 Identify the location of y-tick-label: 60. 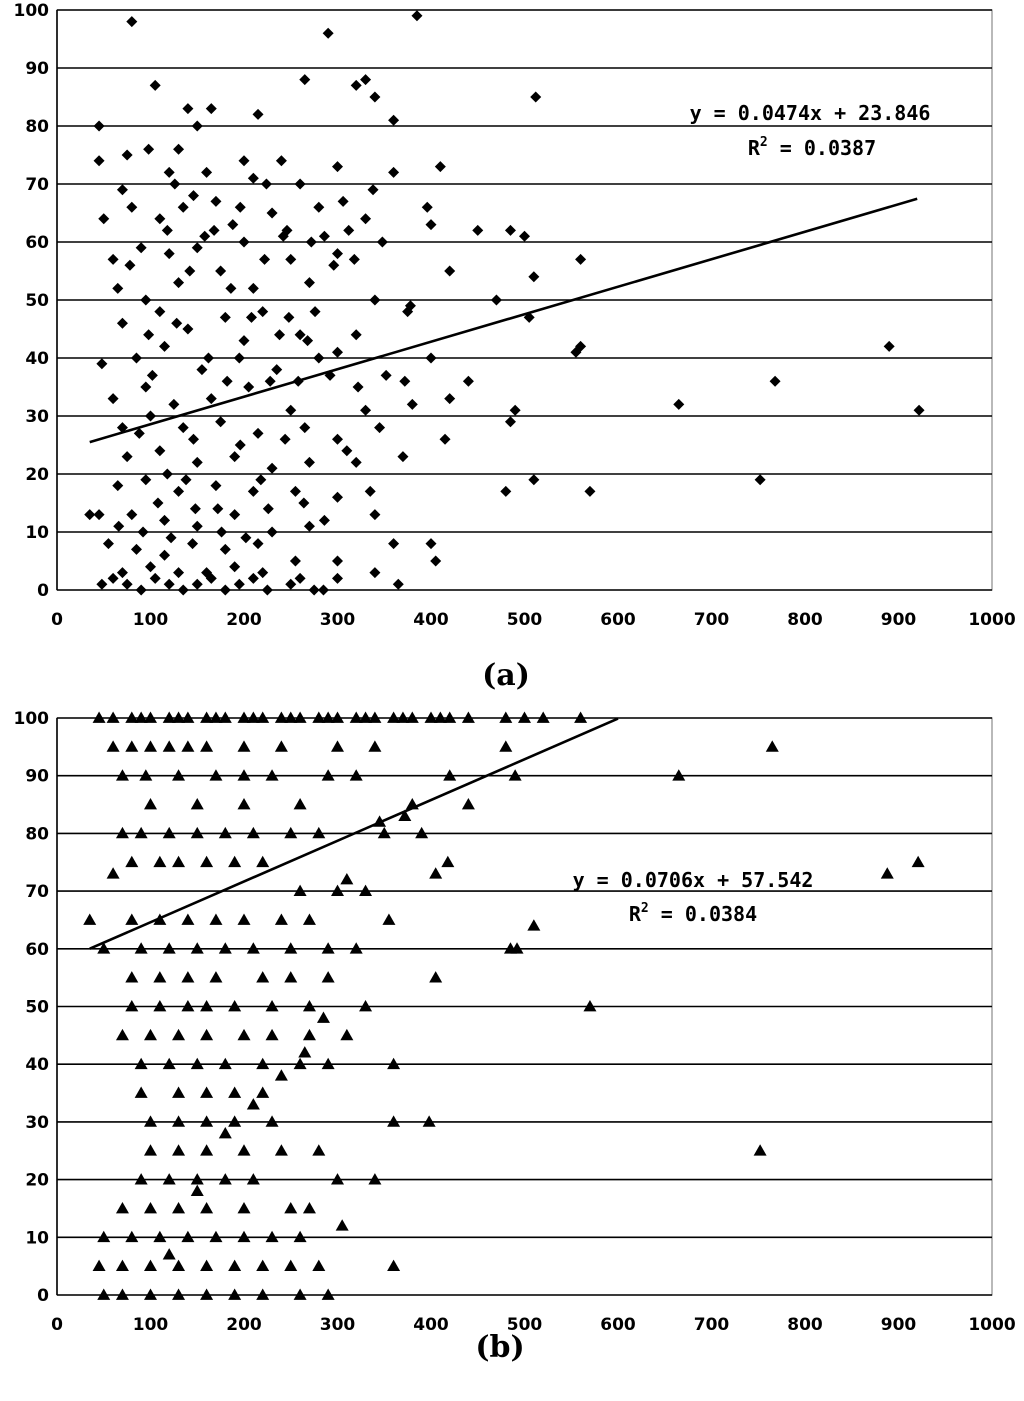
(37, 950).